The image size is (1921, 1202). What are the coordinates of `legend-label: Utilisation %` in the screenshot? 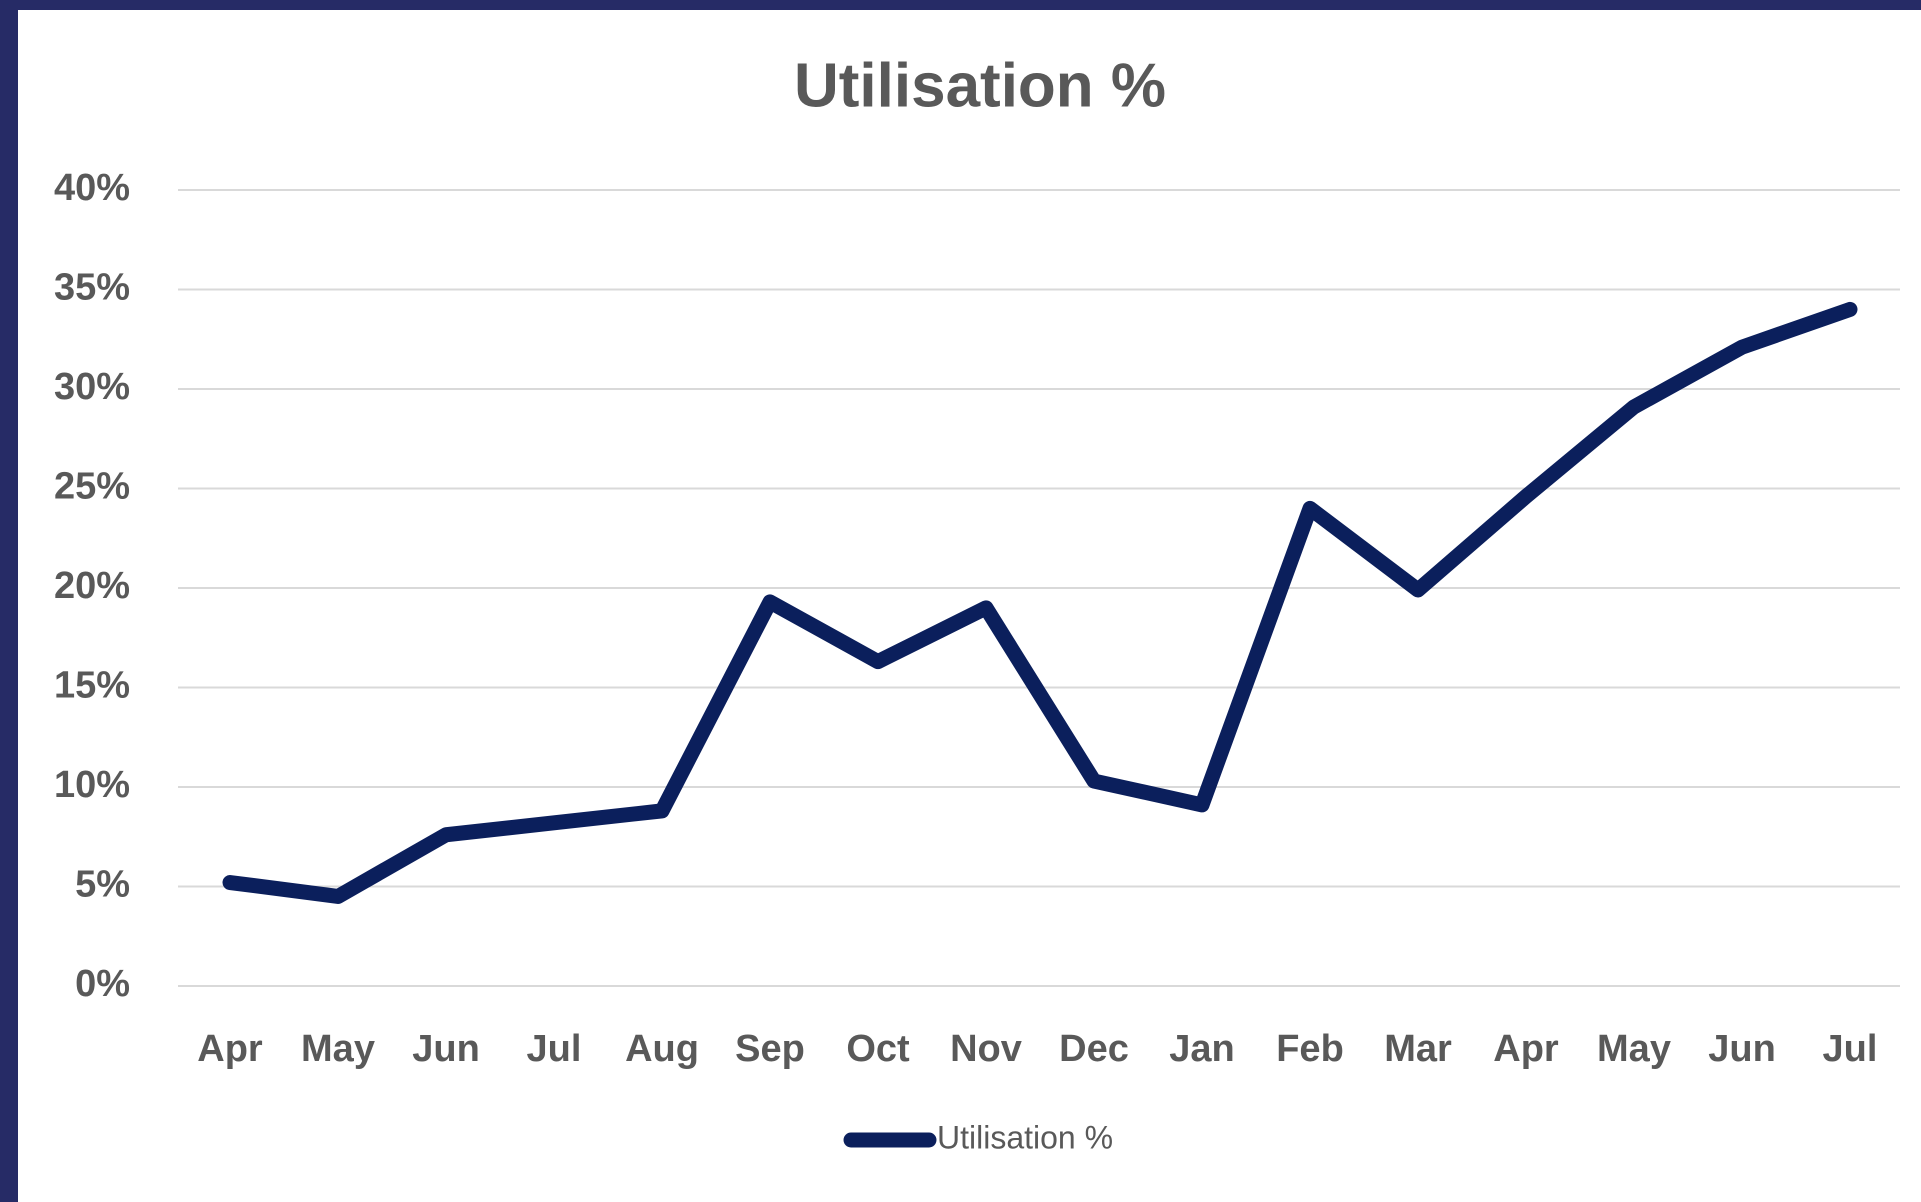 It's located at (1025, 1137).